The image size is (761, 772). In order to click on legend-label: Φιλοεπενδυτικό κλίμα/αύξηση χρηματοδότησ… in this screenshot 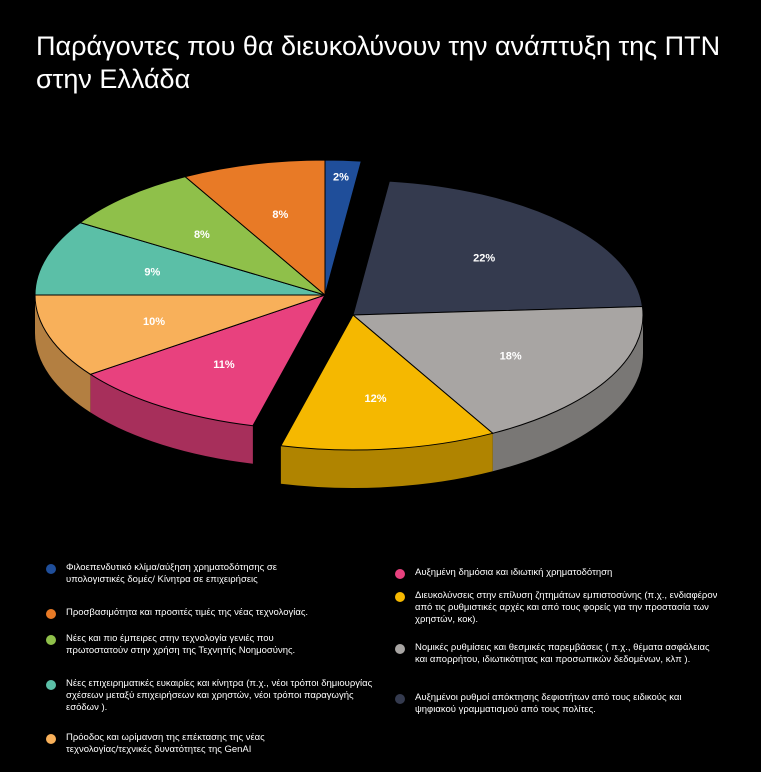, I will do `click(171, 573)`.